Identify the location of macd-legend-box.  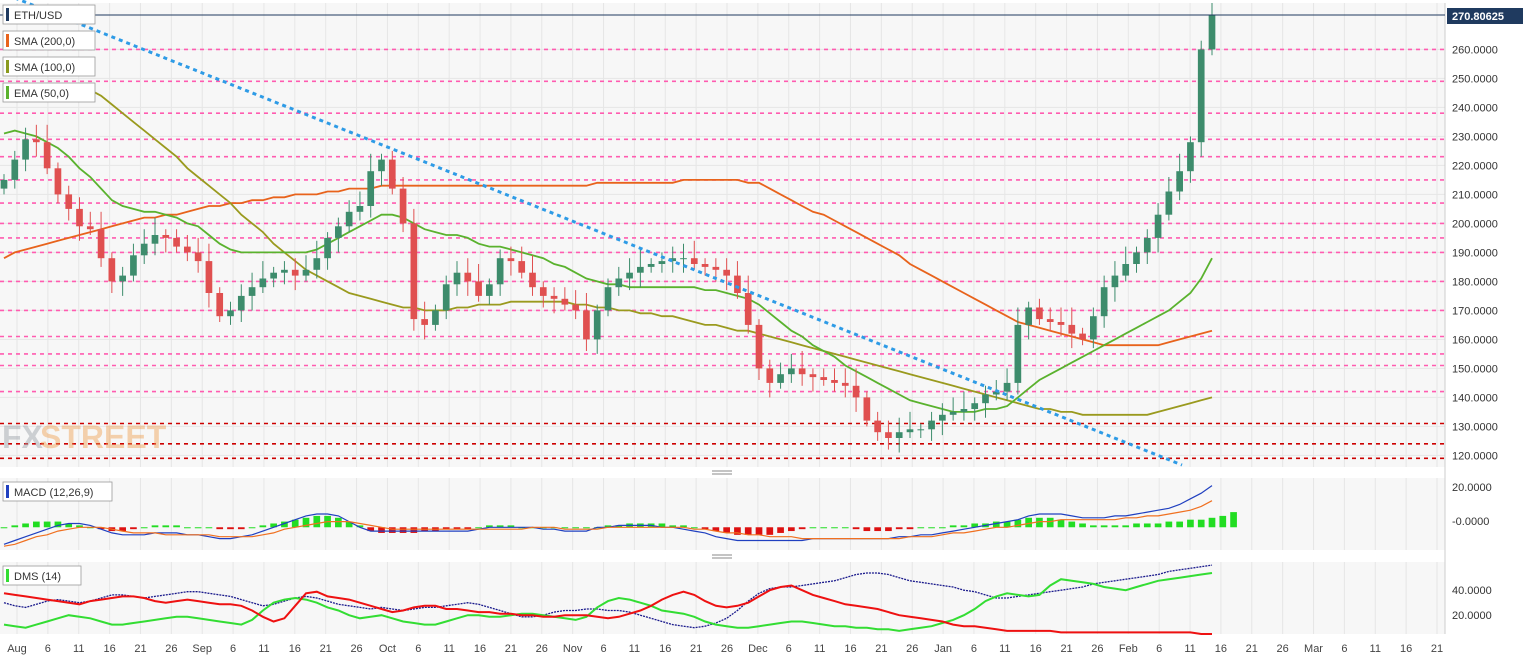
(57, 491).